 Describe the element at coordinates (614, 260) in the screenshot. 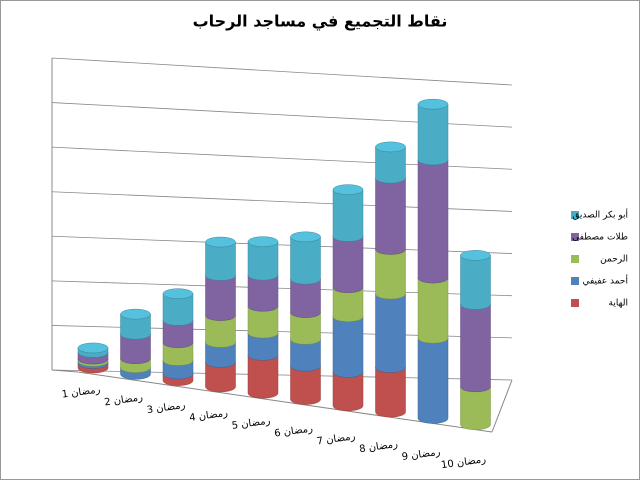

I see `legend-label: الرحمن` at that location.